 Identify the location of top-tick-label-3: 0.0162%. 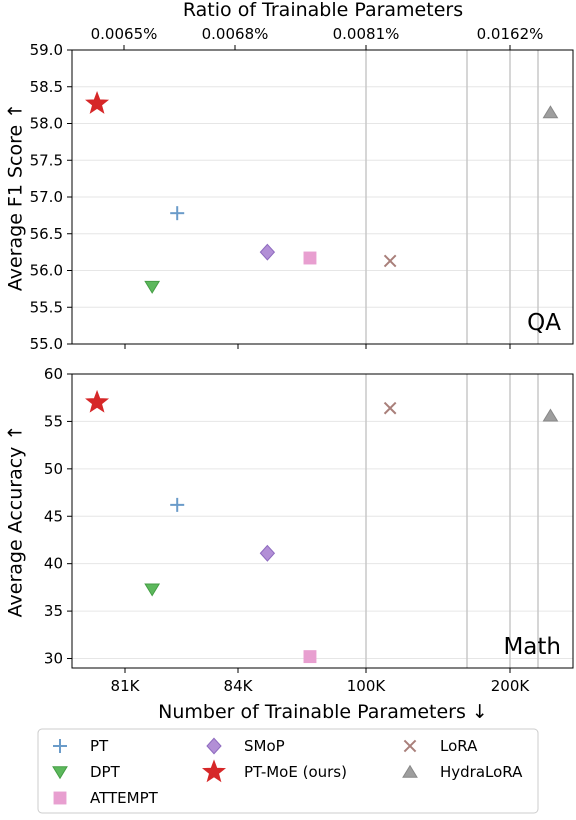
(510, 34).